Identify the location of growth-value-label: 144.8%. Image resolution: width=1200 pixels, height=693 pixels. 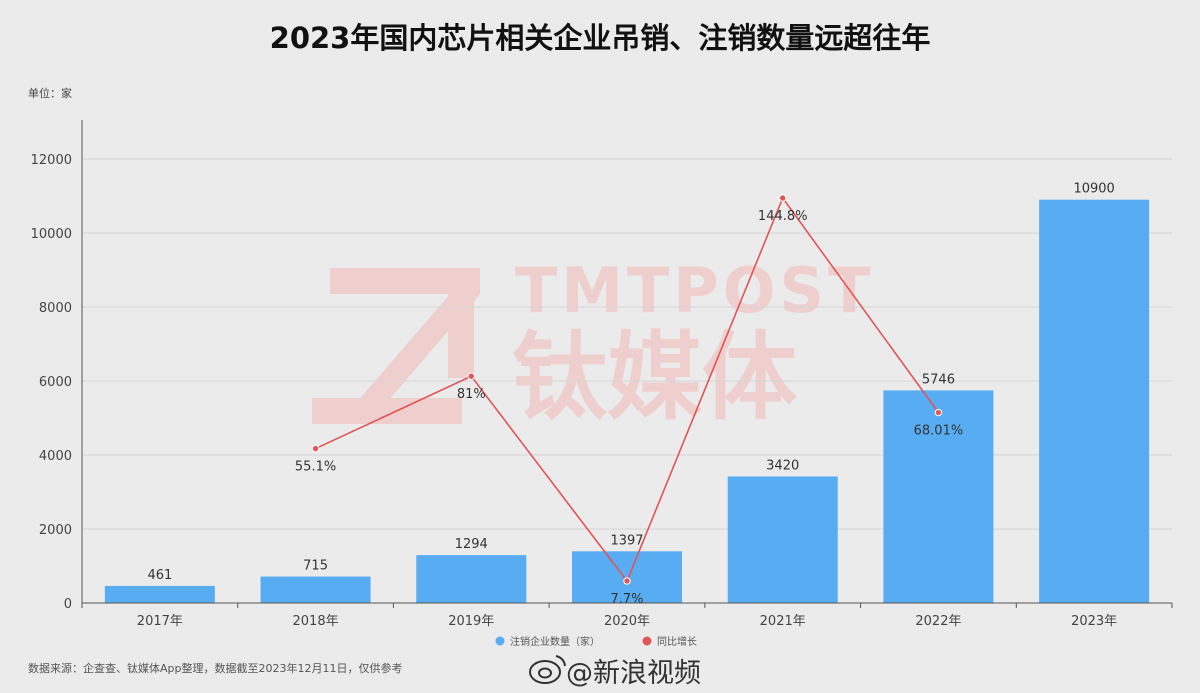
(783, 216).